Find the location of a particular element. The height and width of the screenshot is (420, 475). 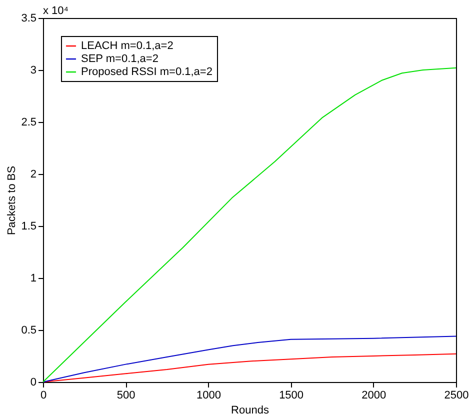

y-tick-label: 3.5 is located at coordinates (28, 18).